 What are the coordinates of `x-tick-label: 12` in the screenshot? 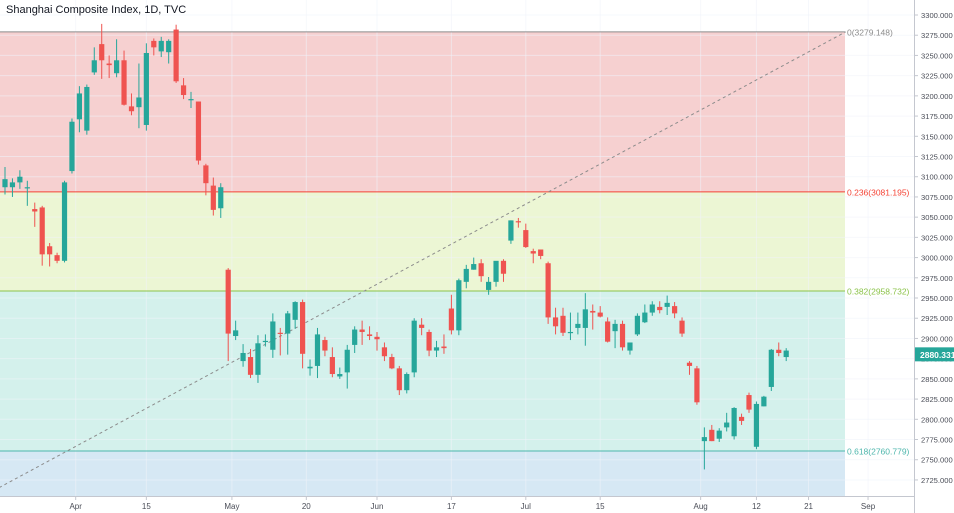 It's located at (756, 506).